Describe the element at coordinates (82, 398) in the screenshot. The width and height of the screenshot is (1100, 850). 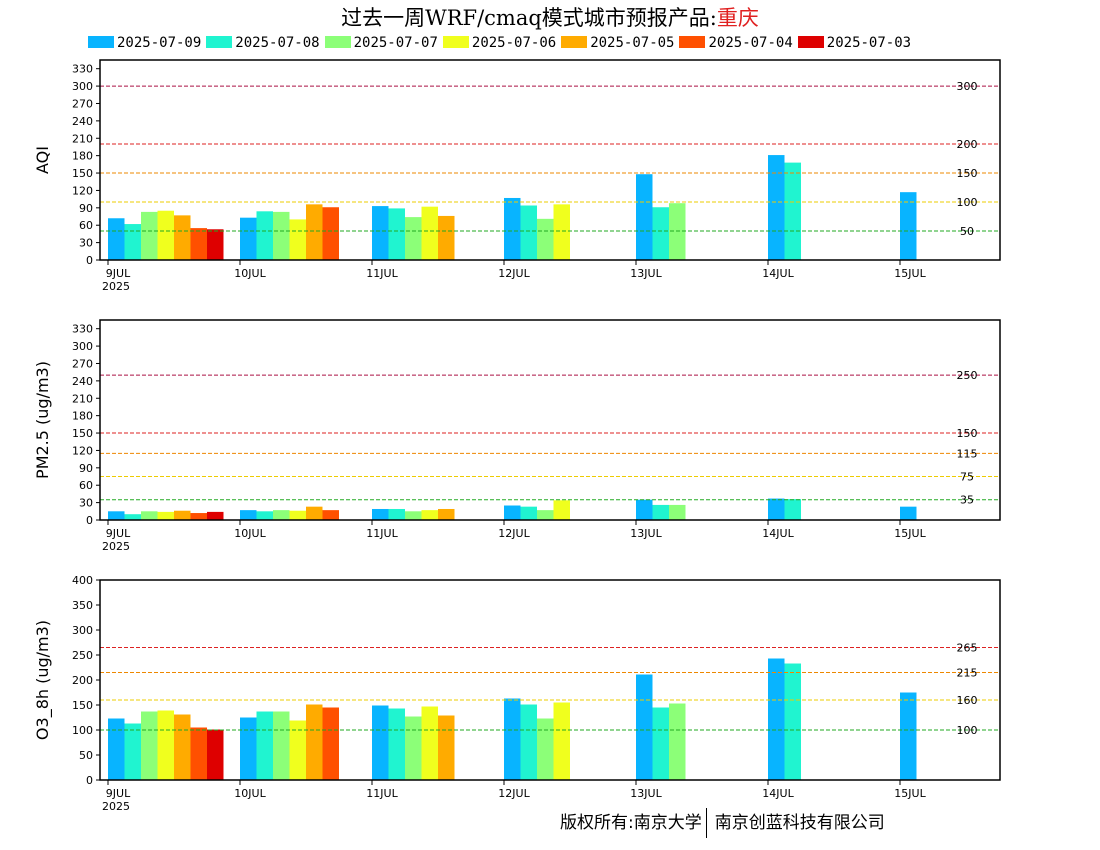
I see `y-tick-label: 210` at that location.